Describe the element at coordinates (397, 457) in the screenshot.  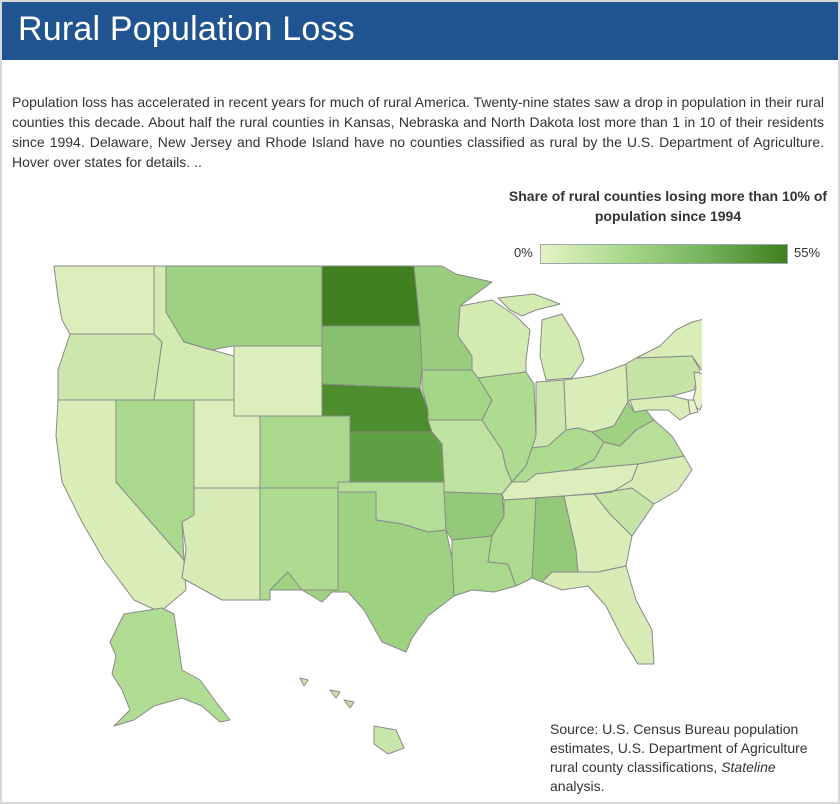
I see `state-ks` at that location.